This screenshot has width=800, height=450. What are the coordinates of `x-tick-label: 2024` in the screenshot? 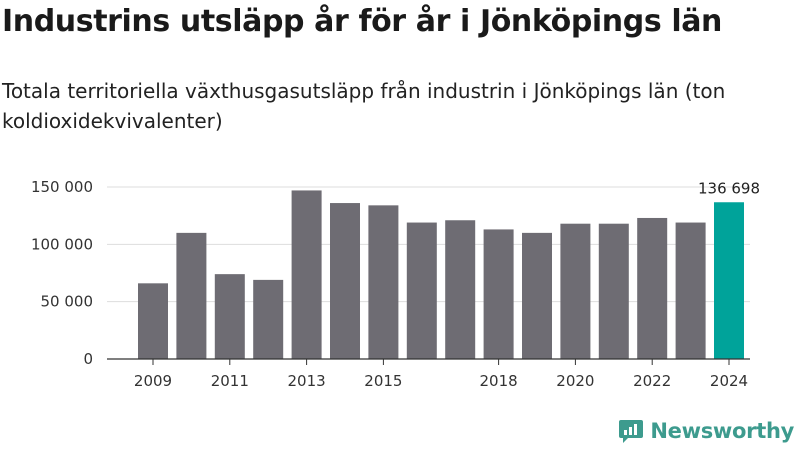 It's located at (729, 381).